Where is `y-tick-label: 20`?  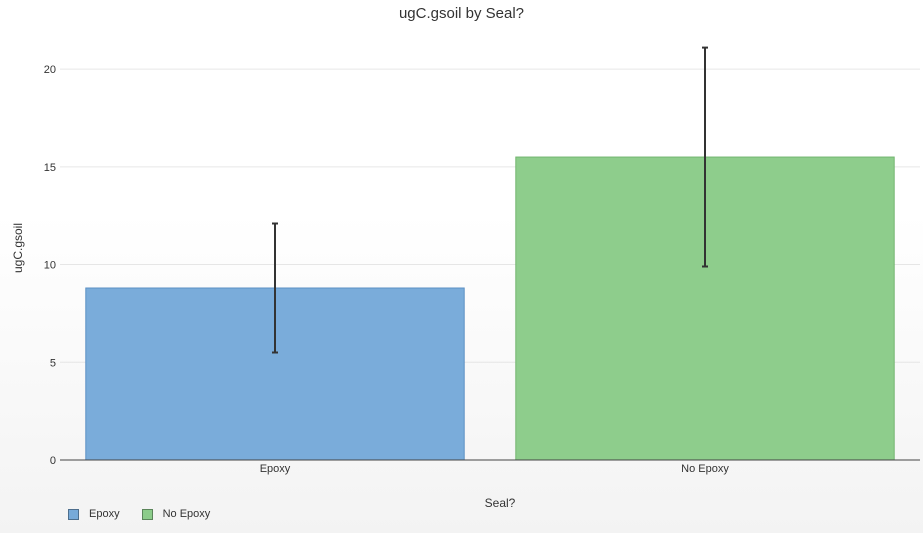 y-tick-label: 20 is located at coordinates (50, 70).